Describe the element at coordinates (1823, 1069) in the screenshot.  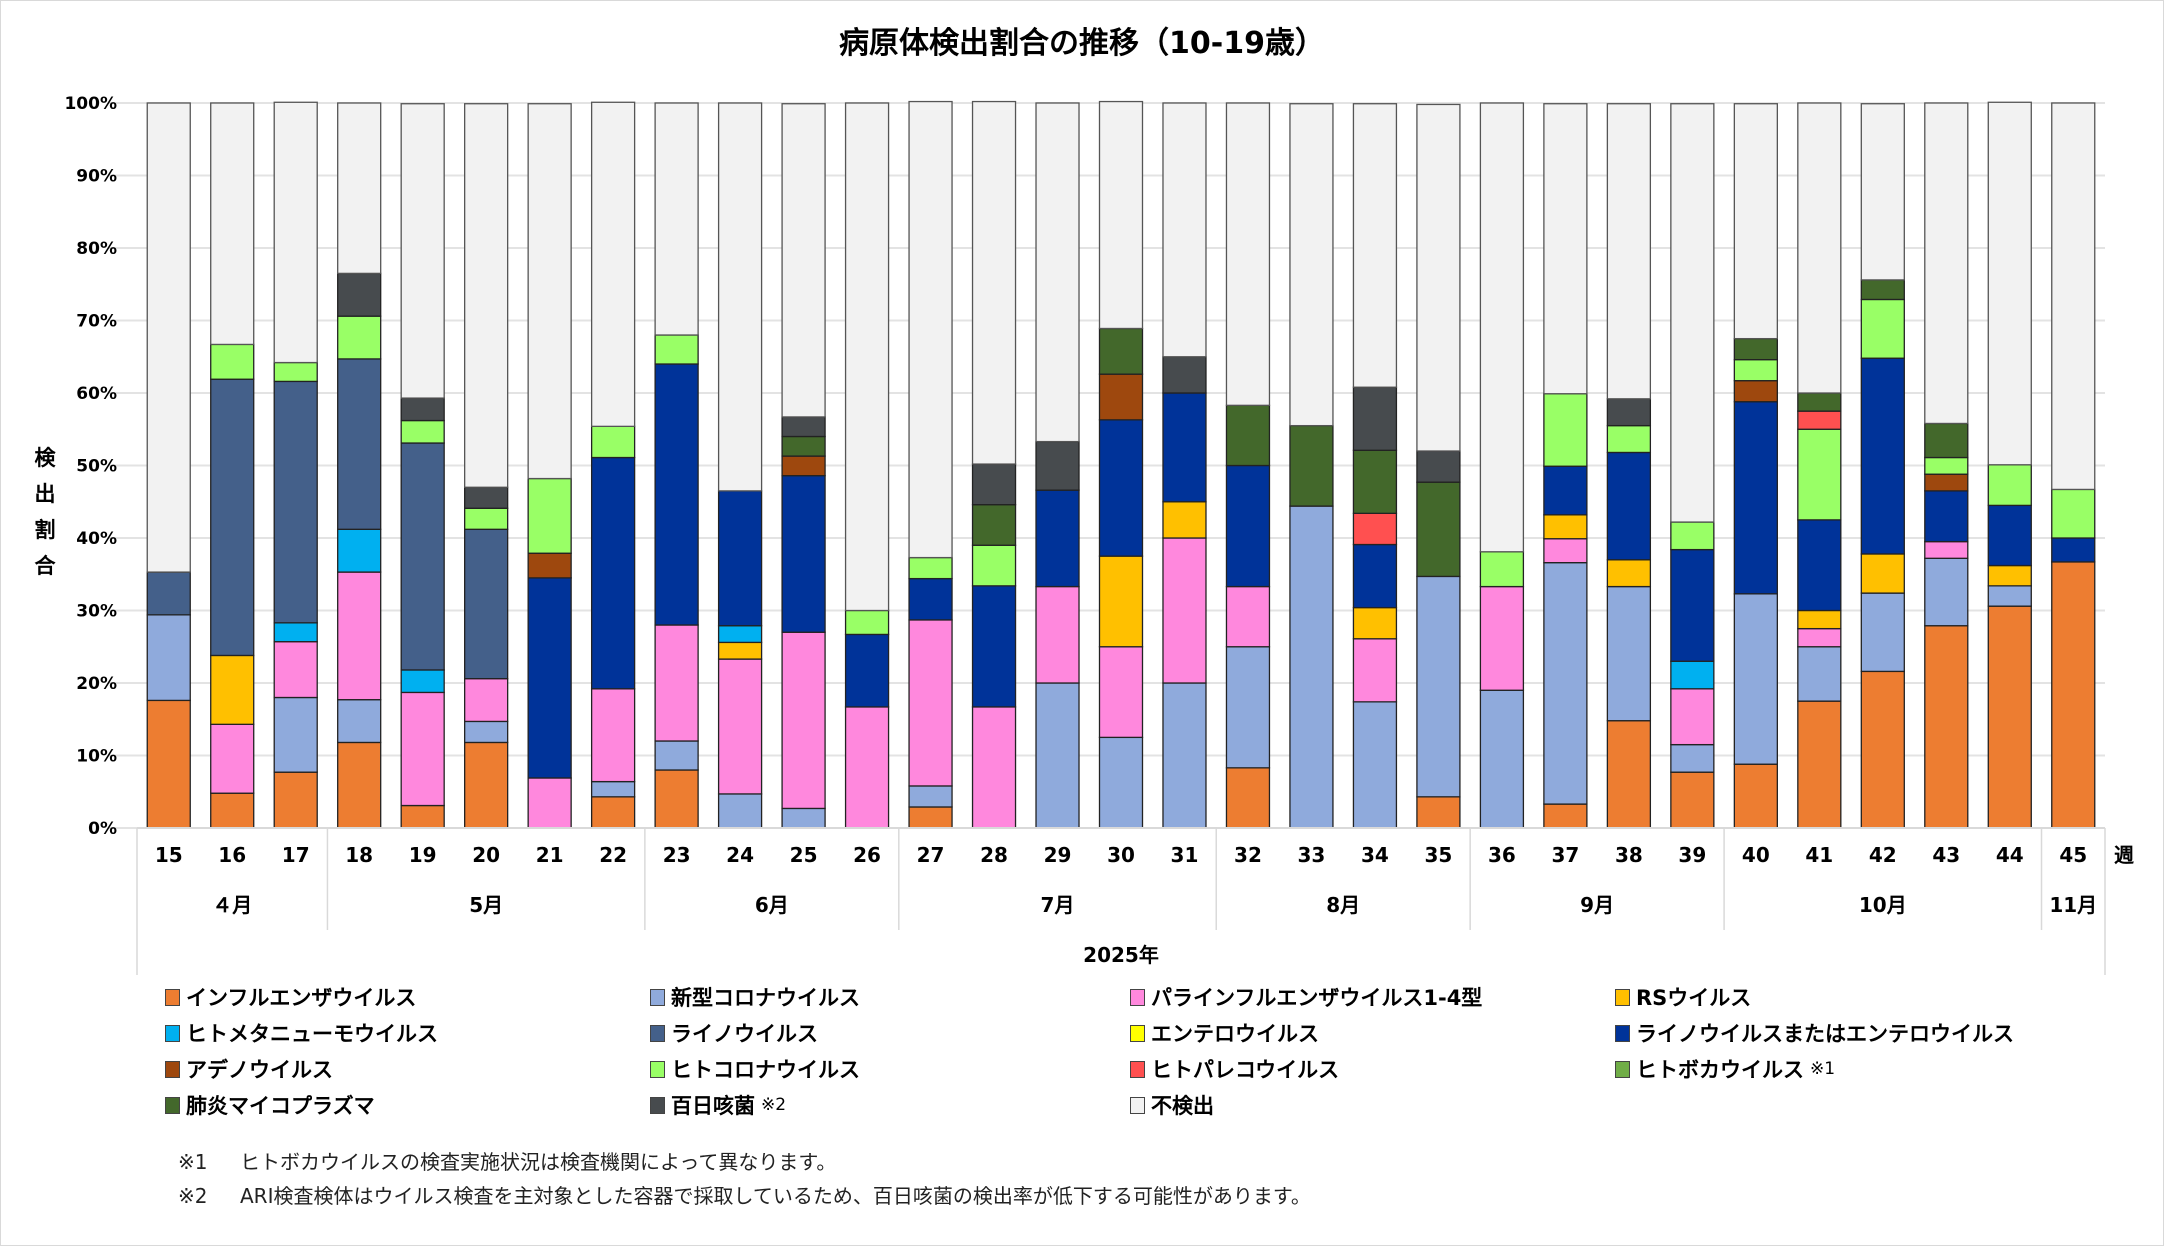
I see `legend-footnote-mark: ※1` at that location.